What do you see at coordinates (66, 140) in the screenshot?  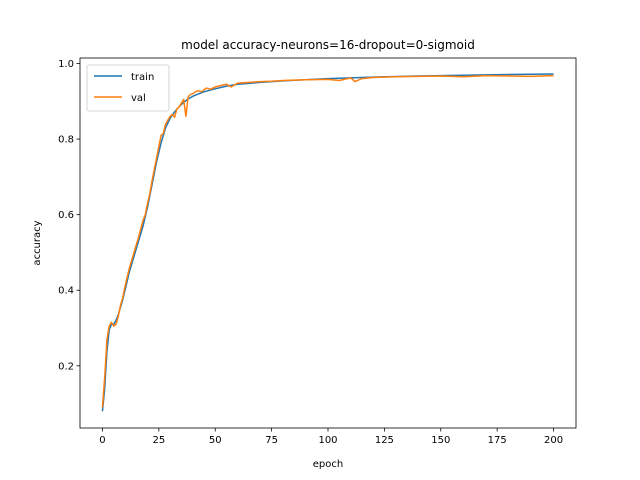 I see `y-tick-label: 0.8` at bounding box center [66, 140].